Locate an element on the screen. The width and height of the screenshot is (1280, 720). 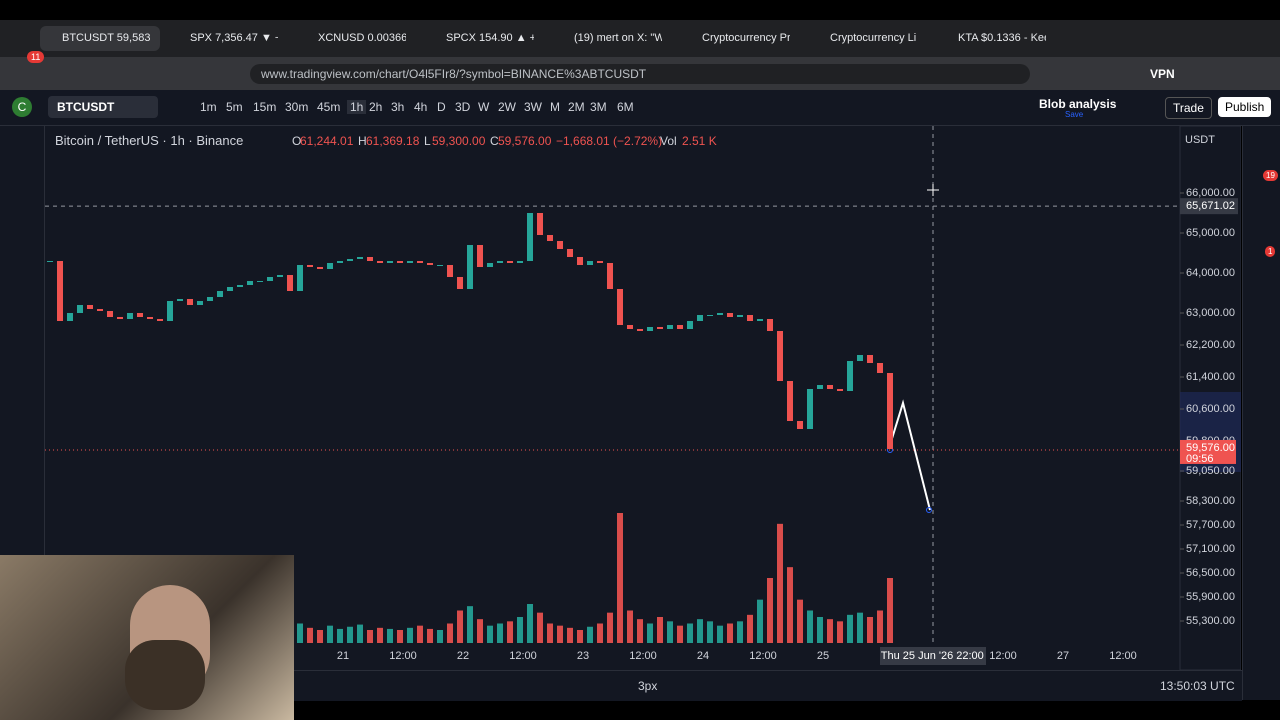
interval: 3M is located at coordinates (598, 107).